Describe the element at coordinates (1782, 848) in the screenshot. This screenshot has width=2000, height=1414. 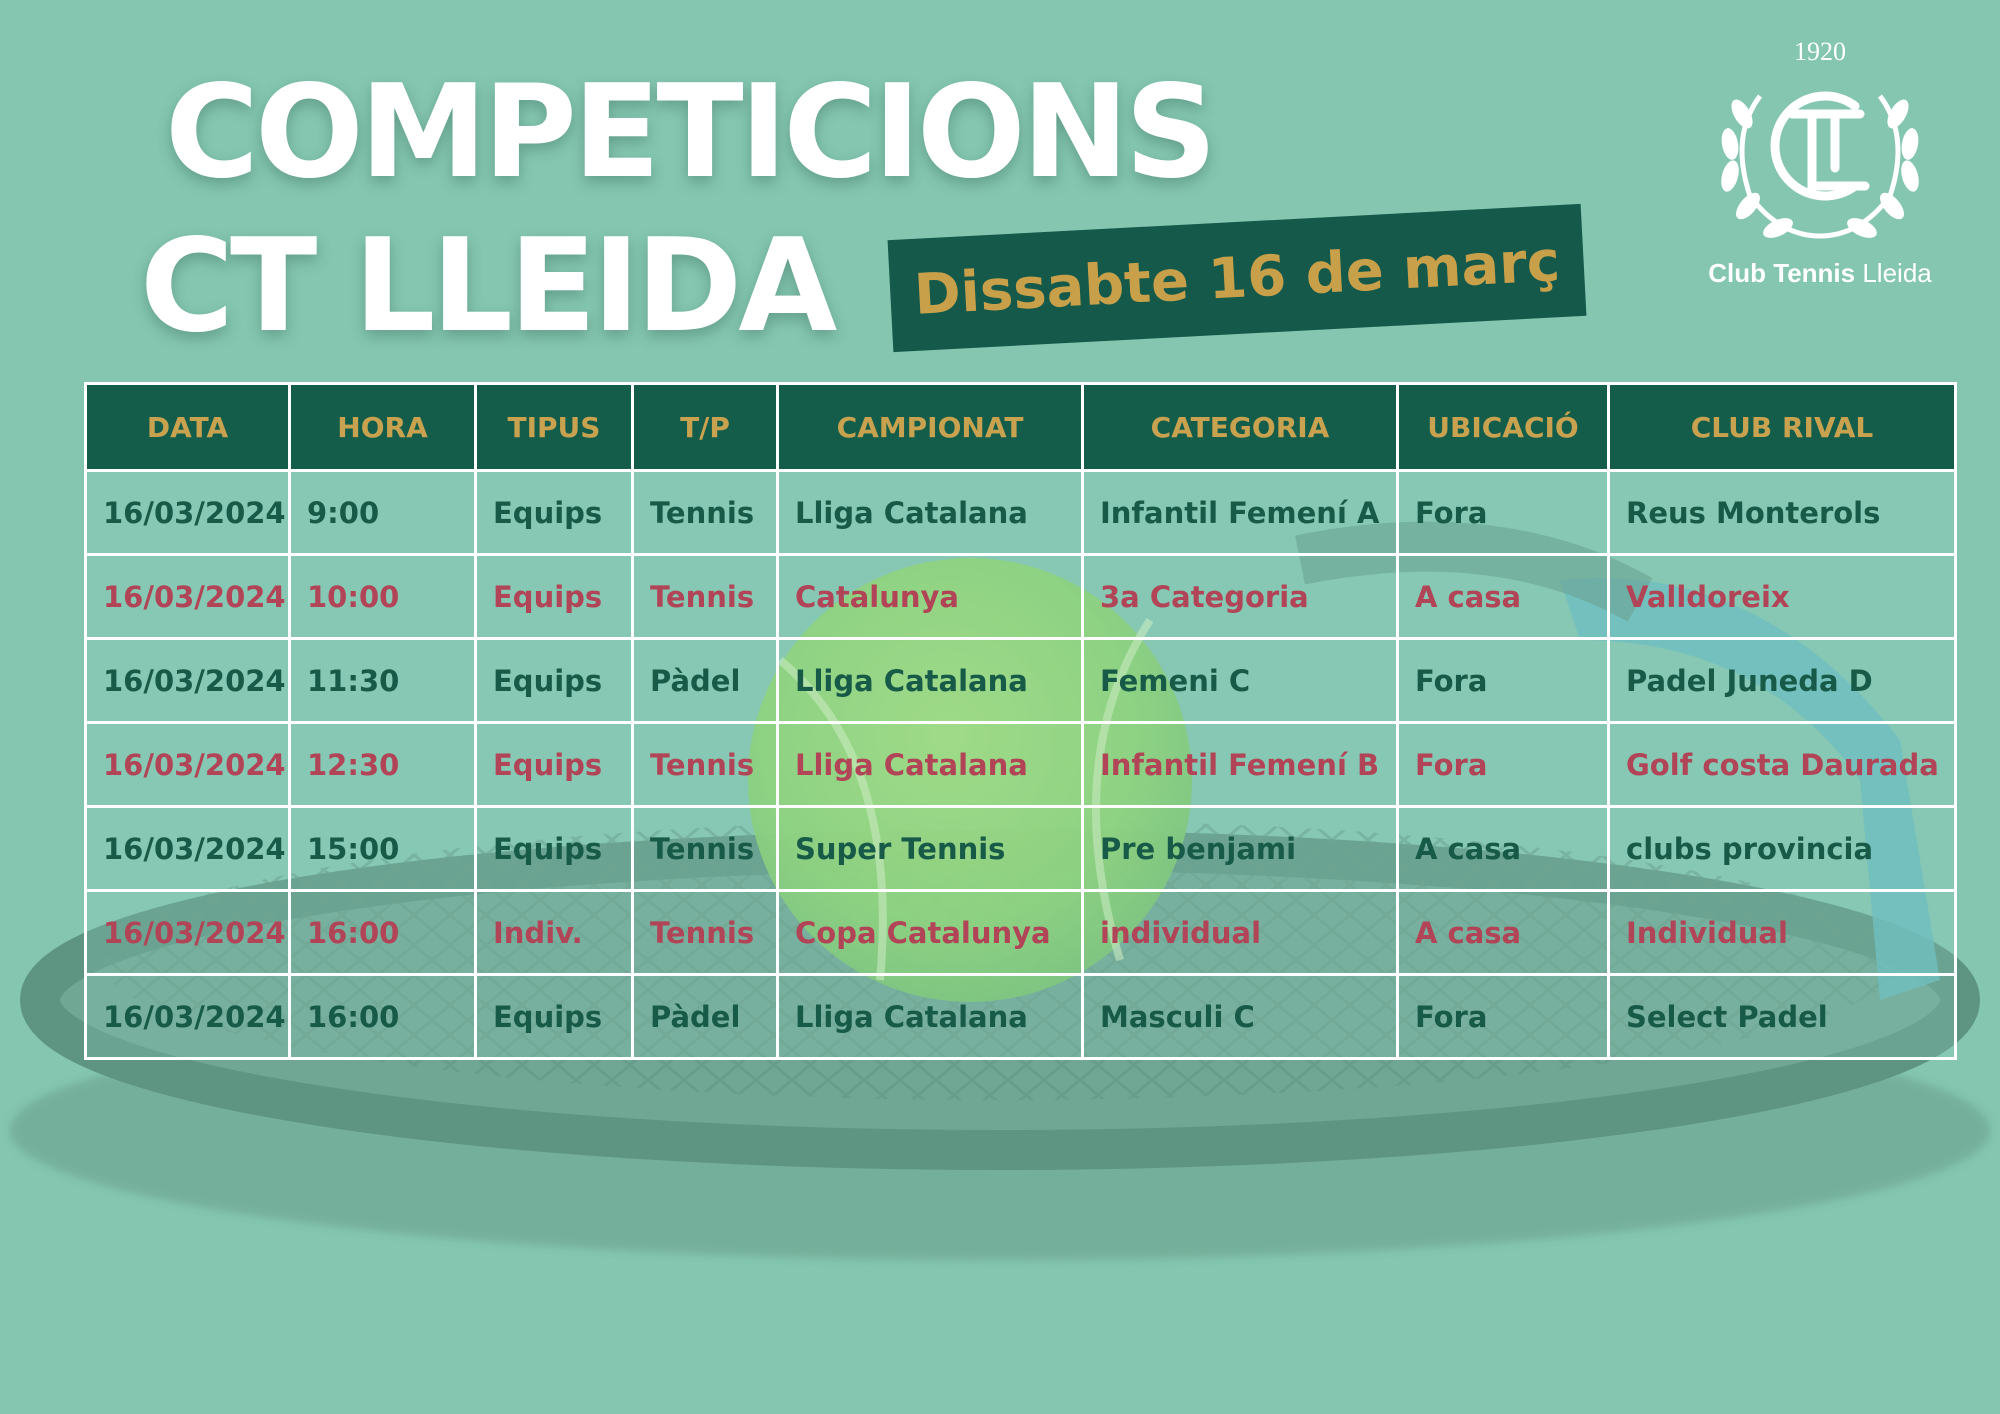
I see `table-cell: clubs provincia` at that location.